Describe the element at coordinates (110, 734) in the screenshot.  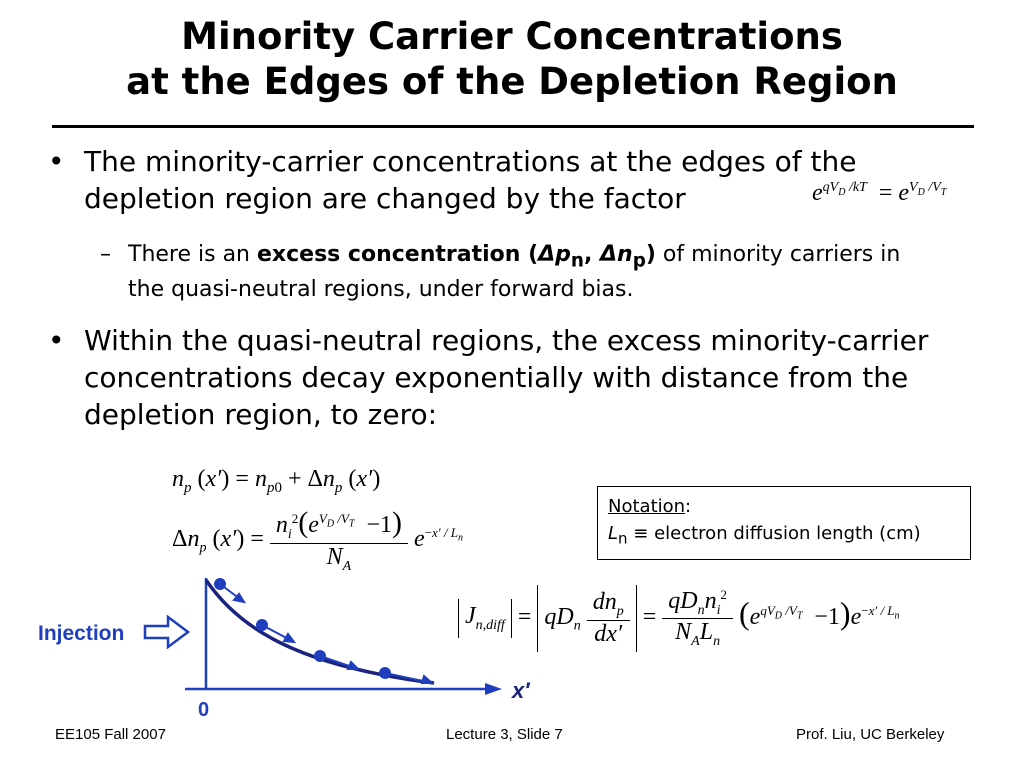
I see `footer-course: EE105 Fall 2007` at that location.